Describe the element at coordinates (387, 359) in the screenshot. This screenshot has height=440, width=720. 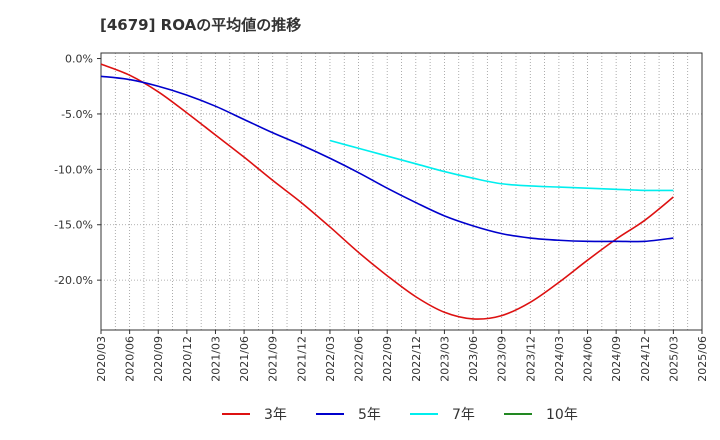
I see `x-tick-label: 2022/09` at that location.